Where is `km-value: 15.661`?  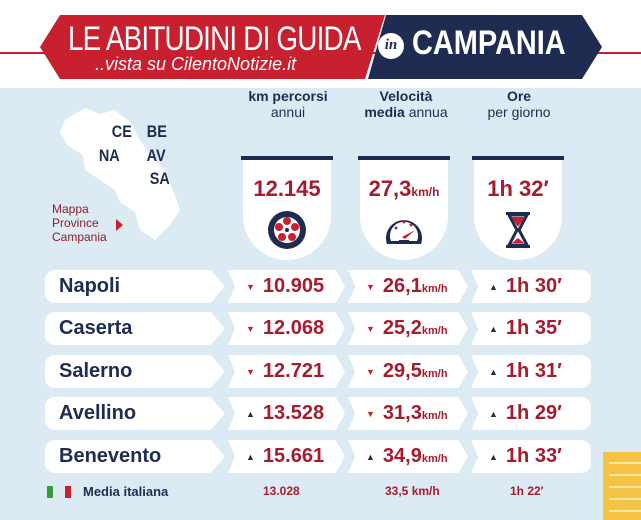
km-value: 15.661 is located at coordinates (293, 456).